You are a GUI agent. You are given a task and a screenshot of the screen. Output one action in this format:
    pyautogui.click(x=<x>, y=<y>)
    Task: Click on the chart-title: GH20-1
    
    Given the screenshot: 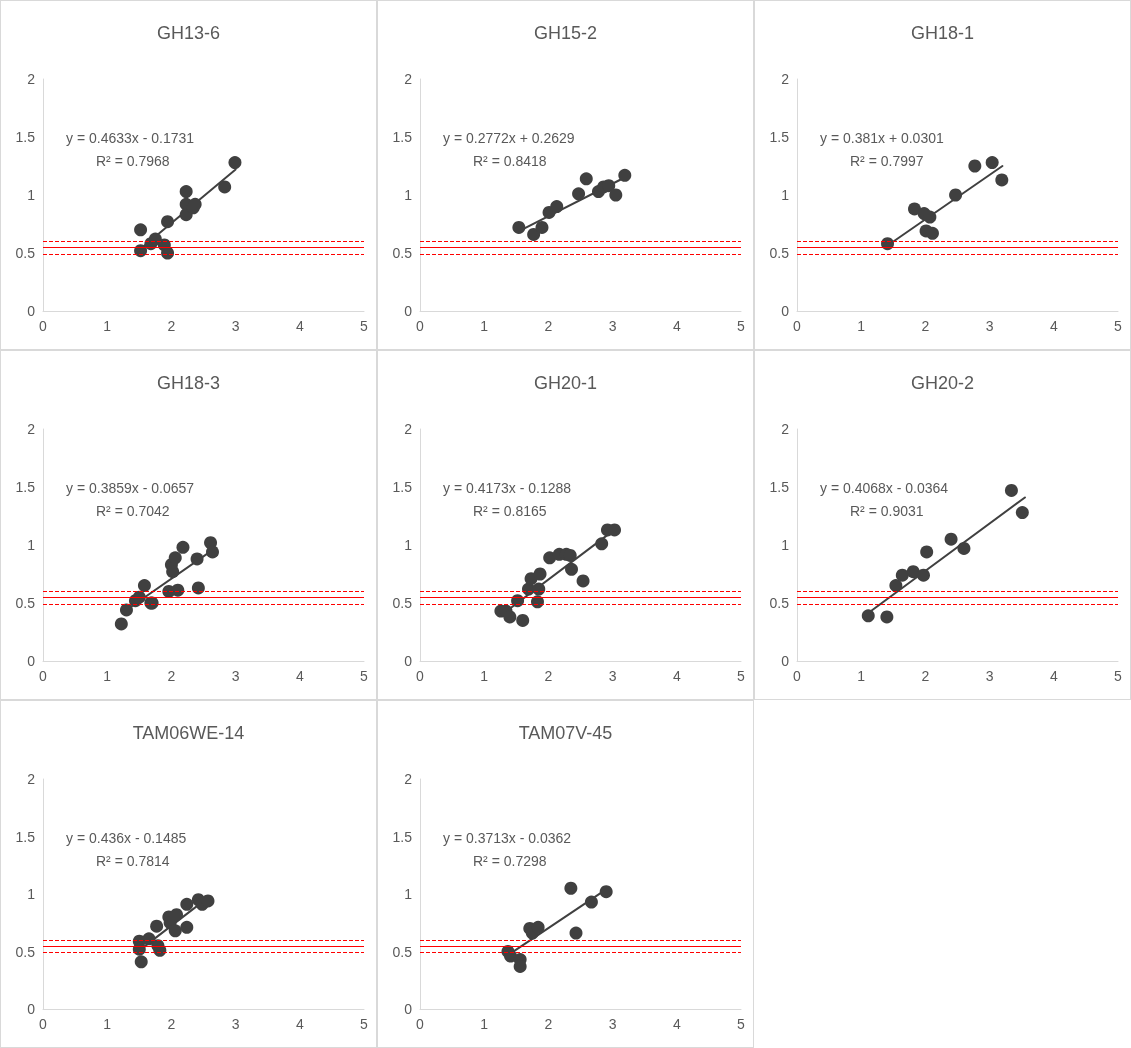 What is the action you would take?
    pyautogui.click(x=565, y=383)
    